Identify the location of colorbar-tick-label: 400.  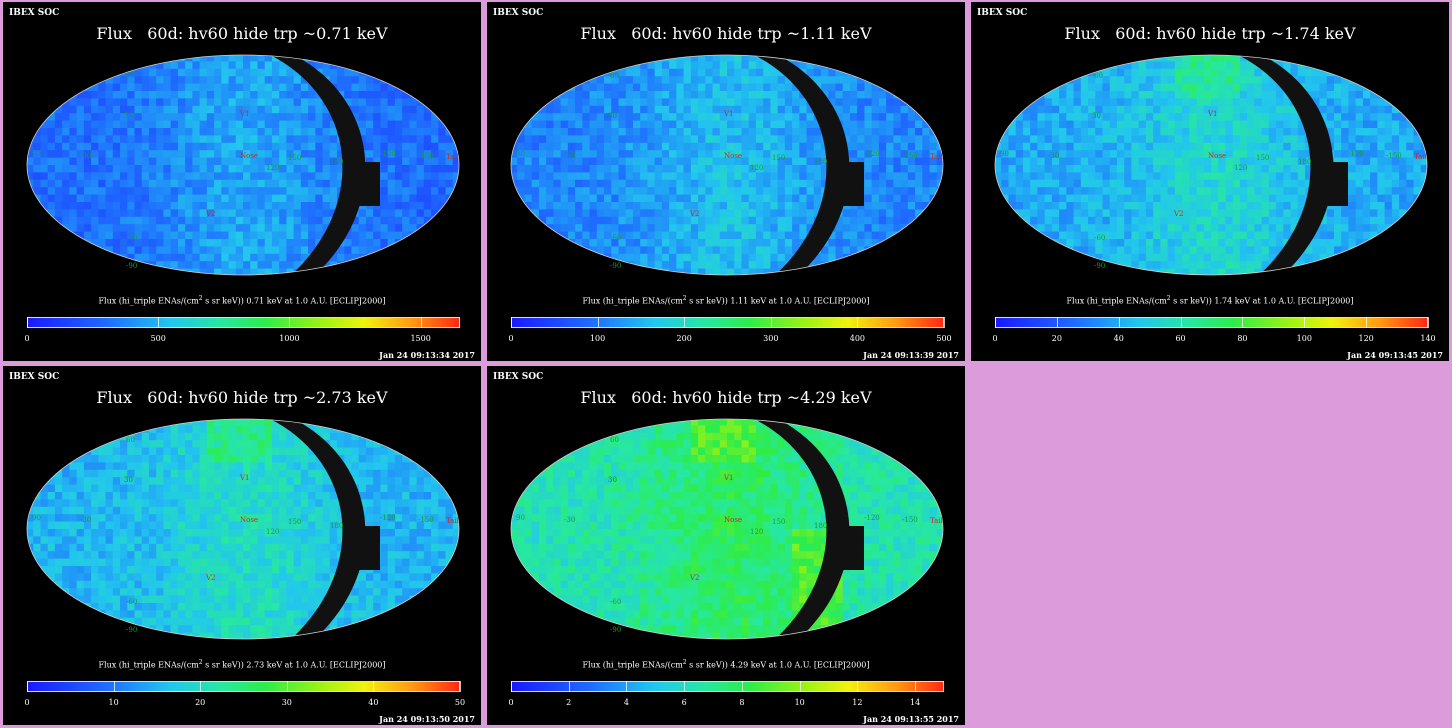
(857, 338).